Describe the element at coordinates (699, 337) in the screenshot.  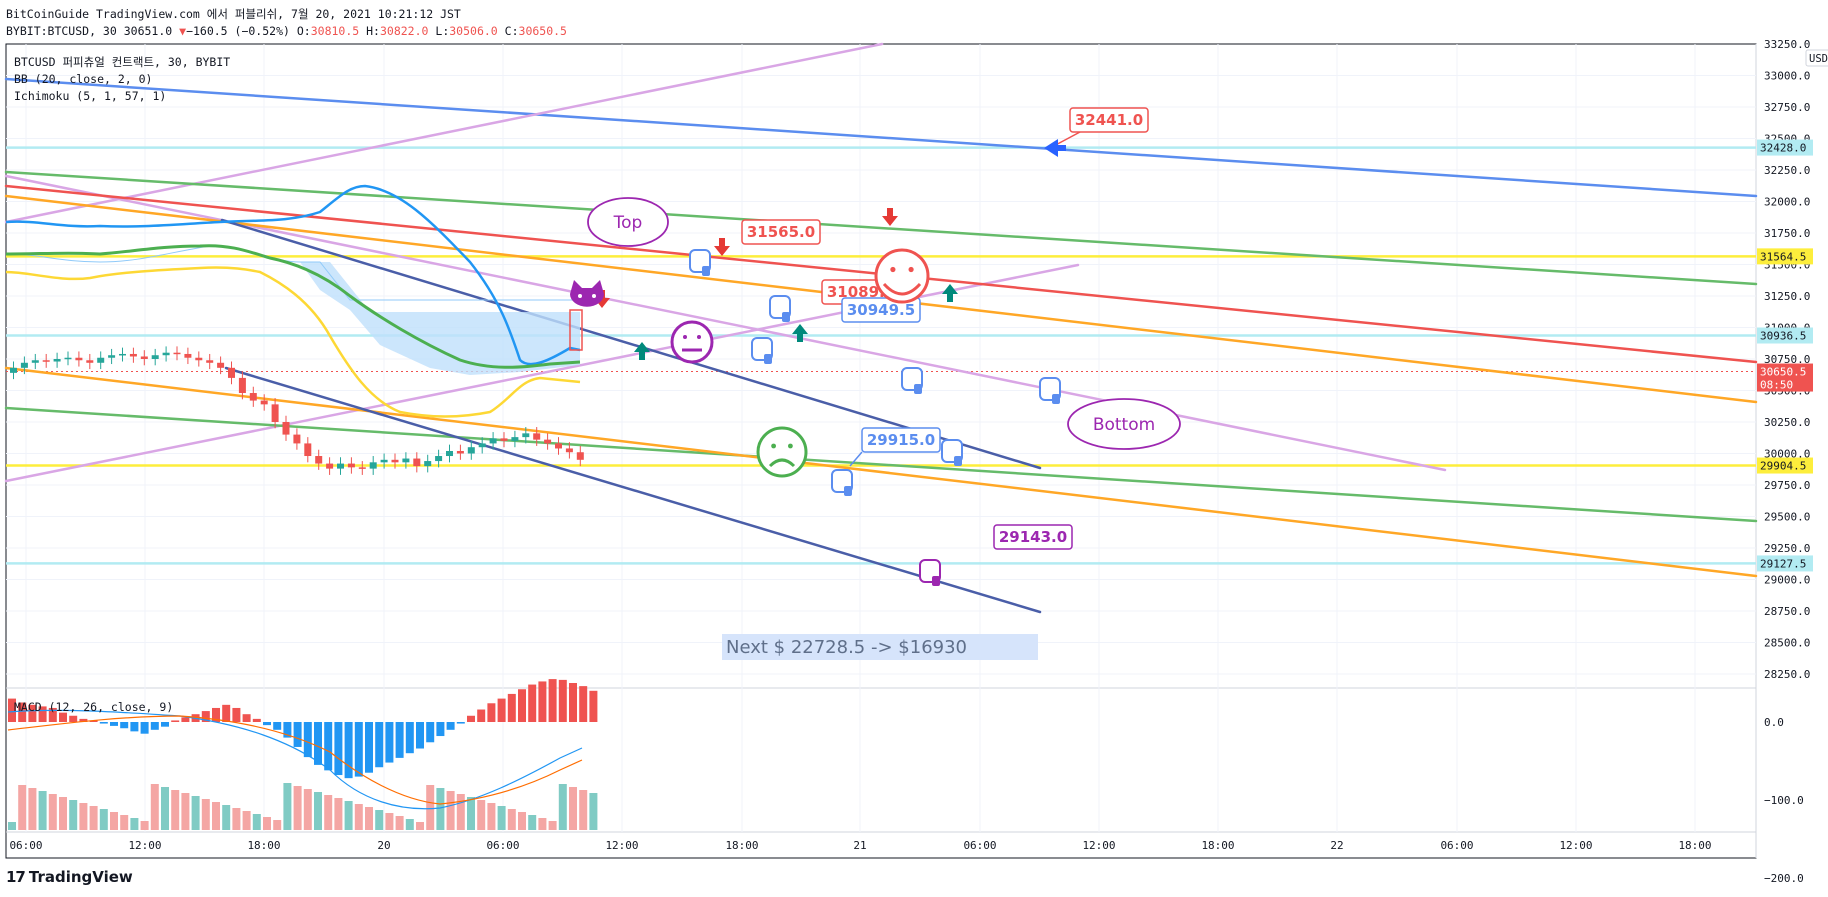
I see `neutral-face-icon-eye` at that location.